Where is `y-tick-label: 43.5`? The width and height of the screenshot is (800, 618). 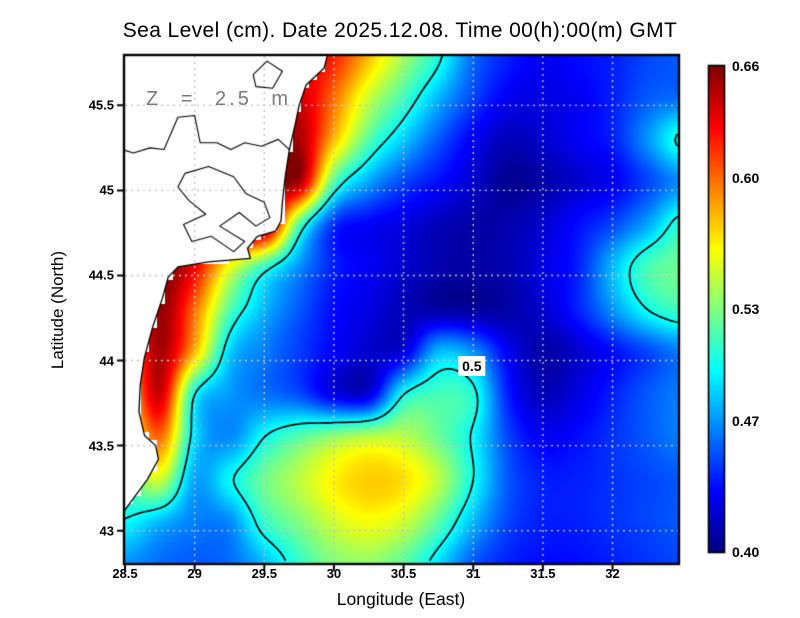 y-tick-label: 43.5 is located at coordinates (101, 446).